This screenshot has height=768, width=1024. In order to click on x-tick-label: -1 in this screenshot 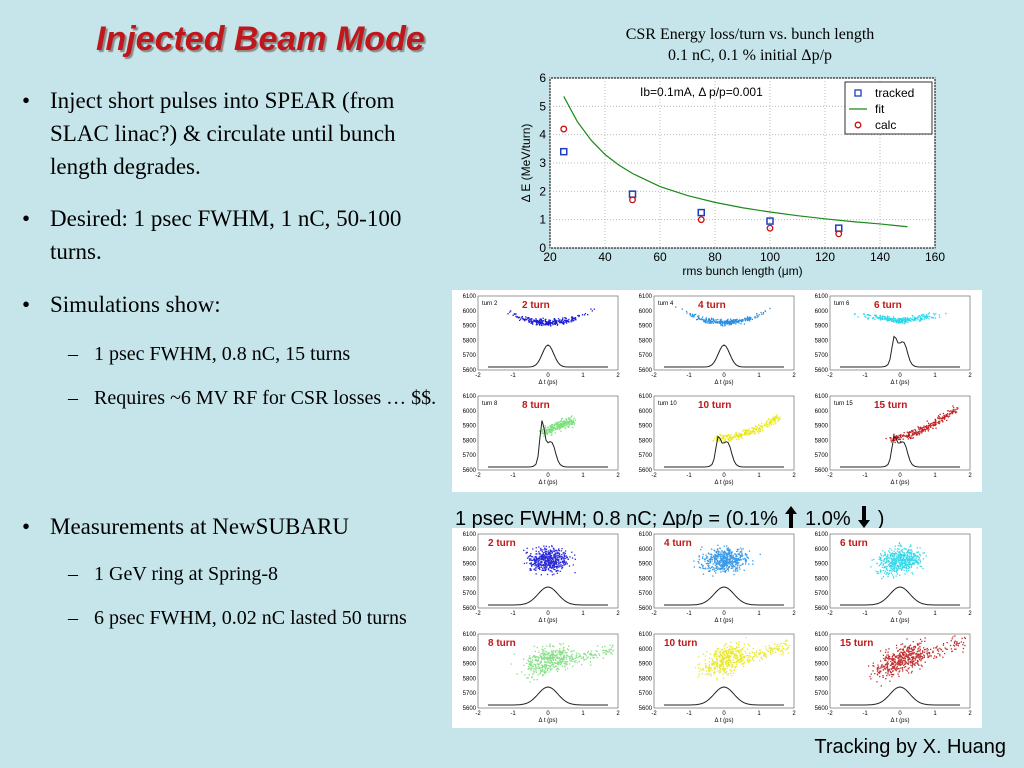, I will do `click(689, 376)`.